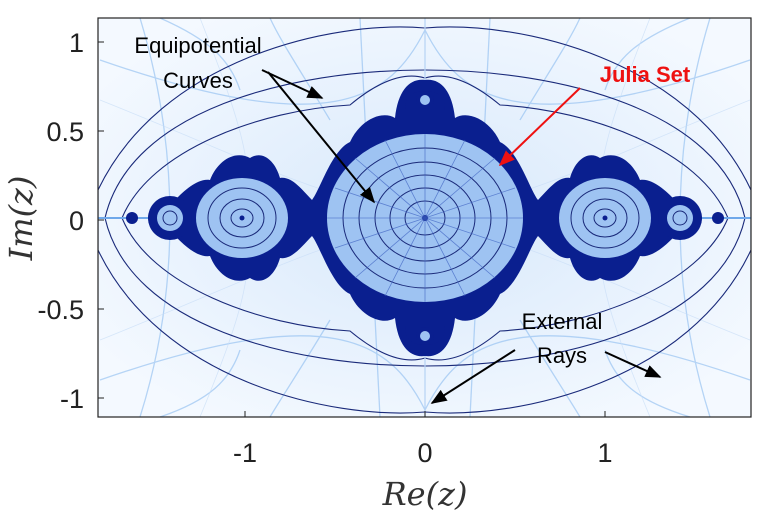 The width and height of the screenshot is (765, 520). What do you see at coordinates (562, 321) in the screenshot?
I see `external-label: External` at bounding box center [562, 321].